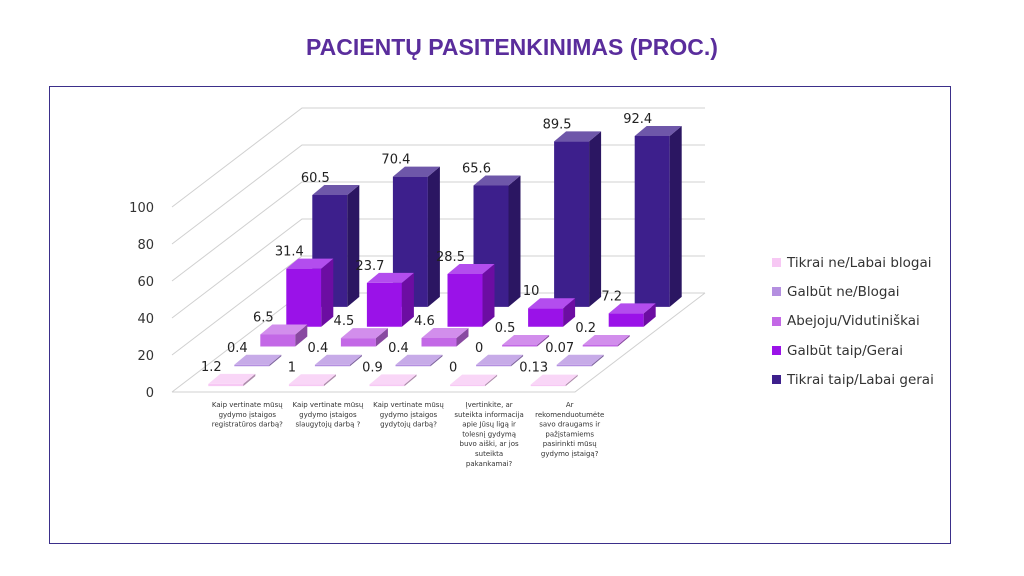 The width and height of the screenshot is (1024, 576). What do you see at coordinates (559, 348) in the screenshot?
I see `data-label: 0.07` at bounding box center [559, 348].